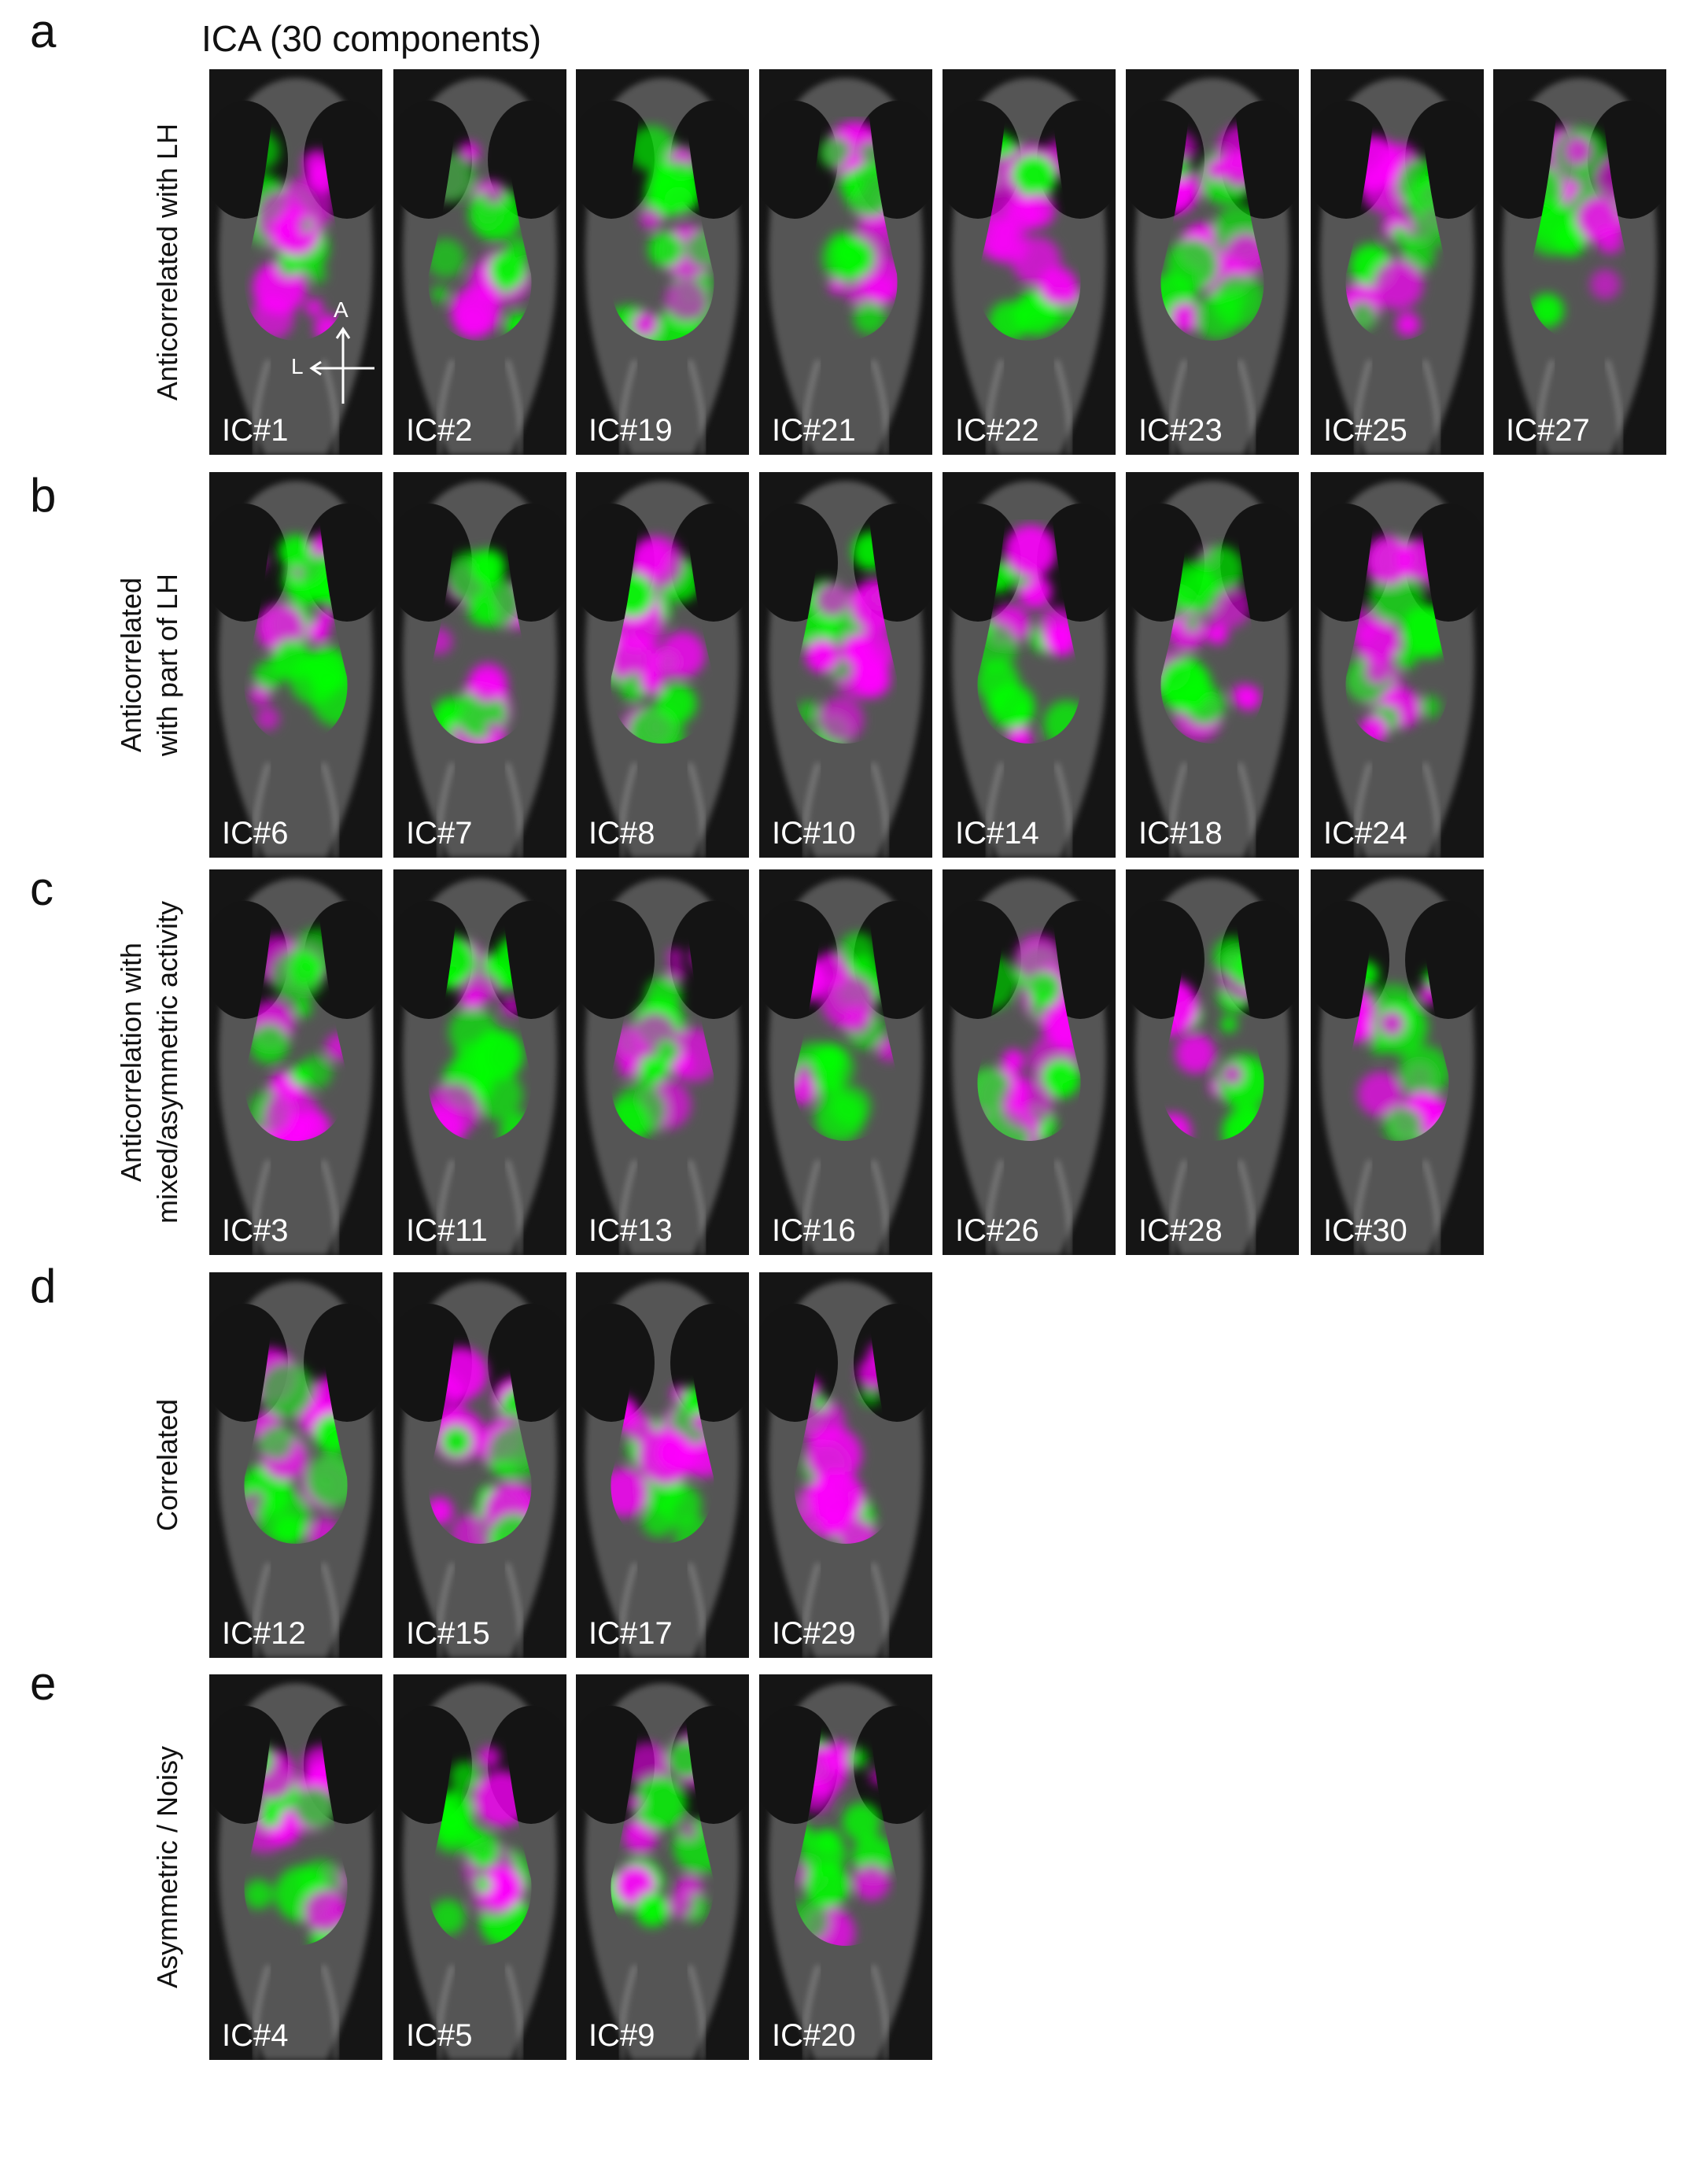 This screenshot has width=1708, height=2163. I want to click on brain-panel: IC#19, so click(662, 262).